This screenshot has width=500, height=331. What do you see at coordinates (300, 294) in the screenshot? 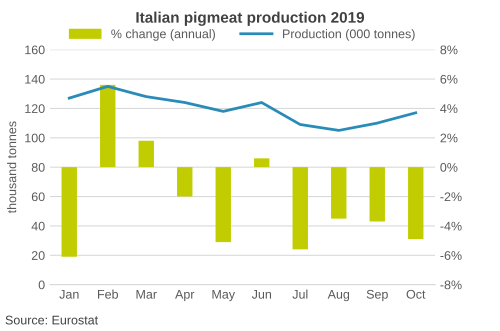
I see `x-tick-label: Jul` at bounding box center [300, 294].